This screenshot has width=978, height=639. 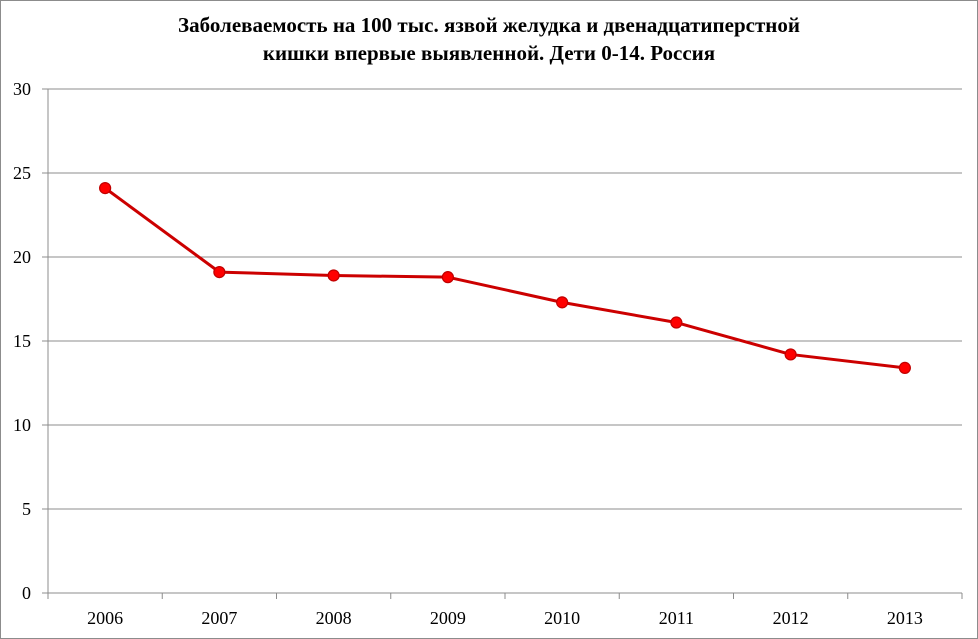 What do you see at coordinates (22, 89) in the screenshot?
I see `y-tick-label: 30` at bounding box center [22, 89].